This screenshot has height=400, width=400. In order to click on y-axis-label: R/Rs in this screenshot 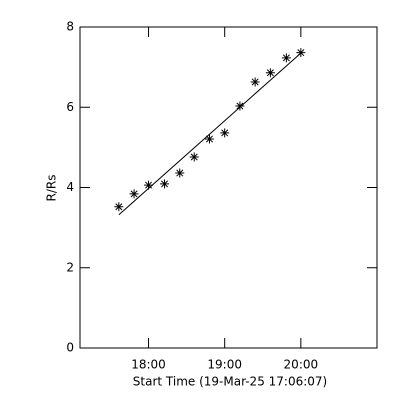, I will do `click(52, 188)`.